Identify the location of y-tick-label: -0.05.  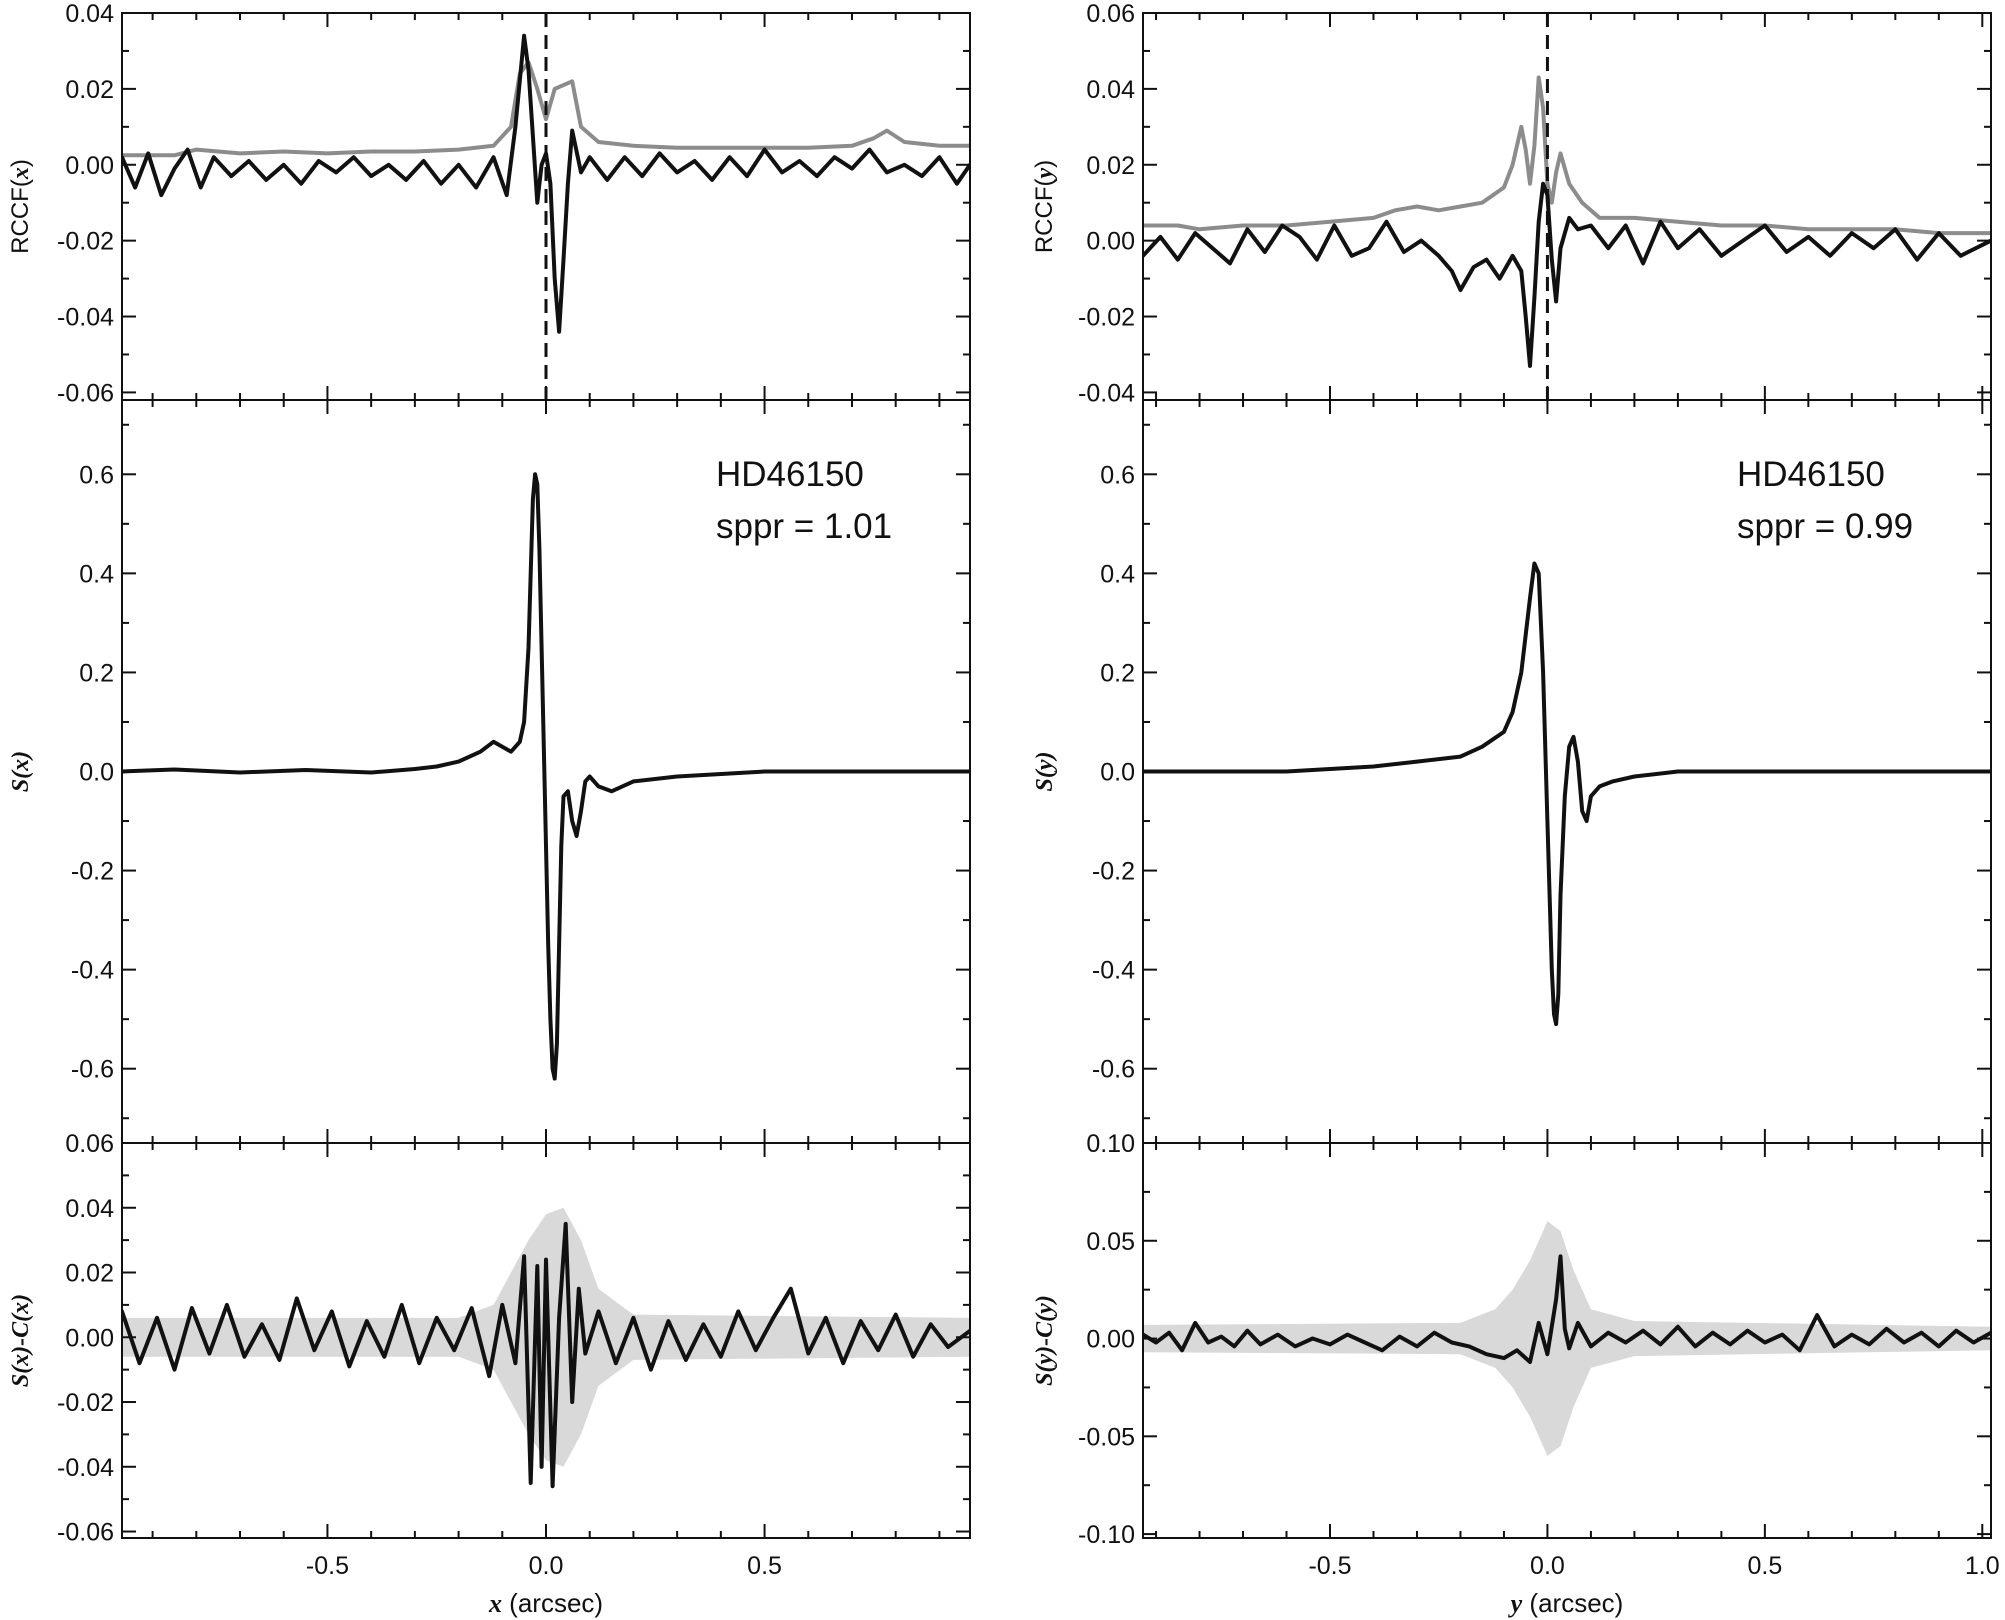
(1106, 1437).